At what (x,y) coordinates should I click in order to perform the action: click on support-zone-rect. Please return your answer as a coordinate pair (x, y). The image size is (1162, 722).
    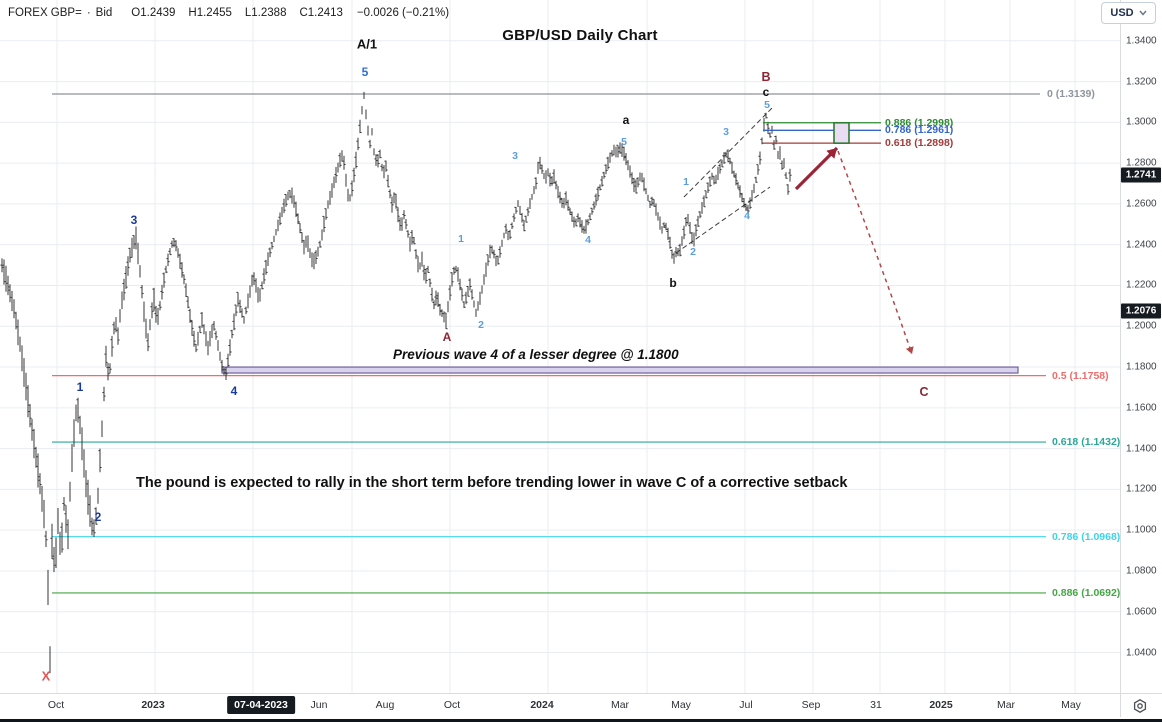
    Looking at the image, I should click on (620, 370).